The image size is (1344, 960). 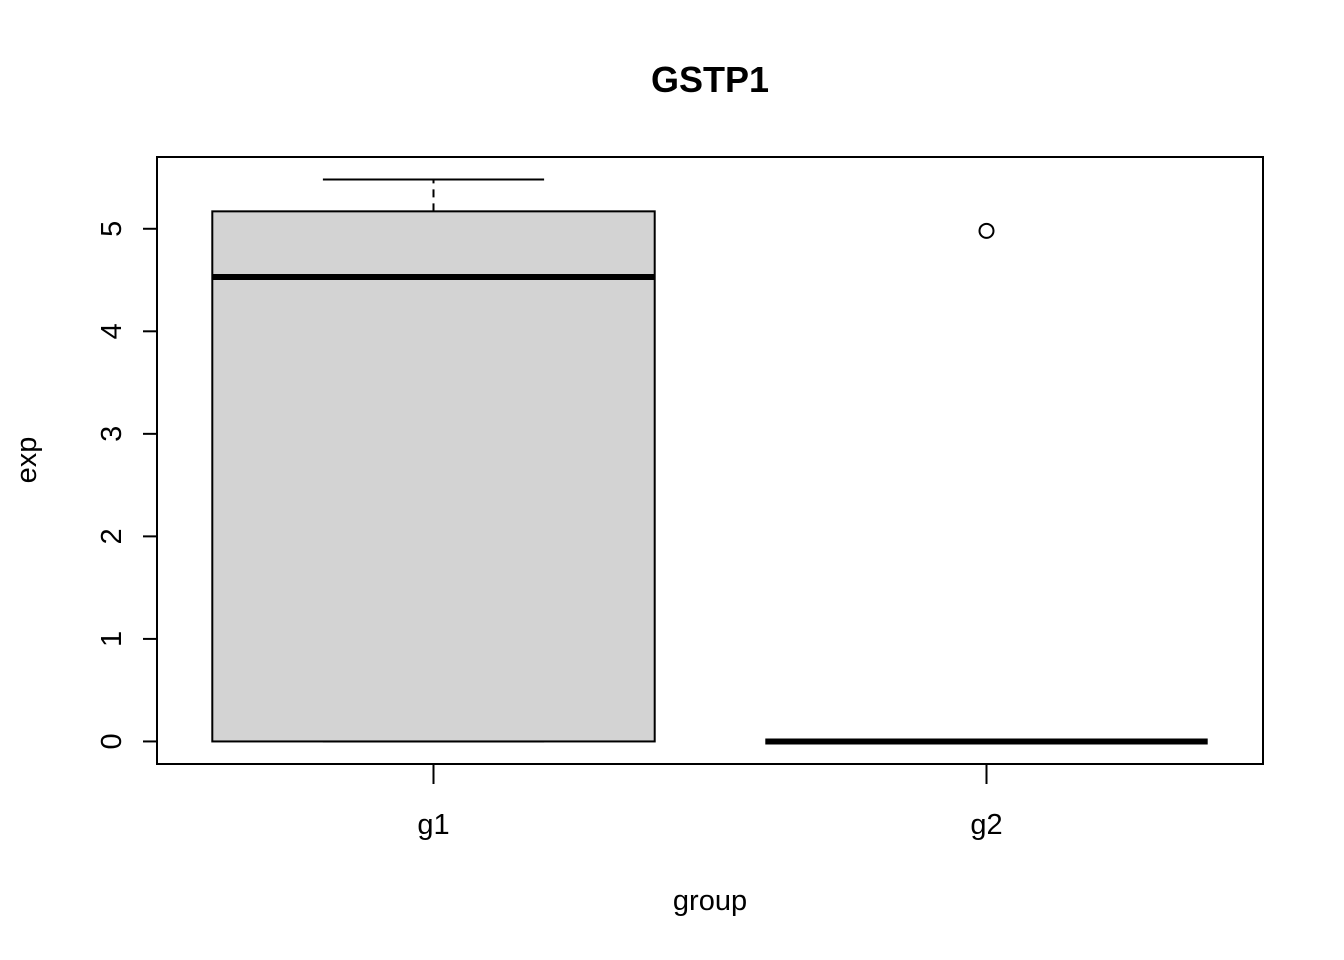 I want to click on x-axis-label: group, so click(x=710, y=901).